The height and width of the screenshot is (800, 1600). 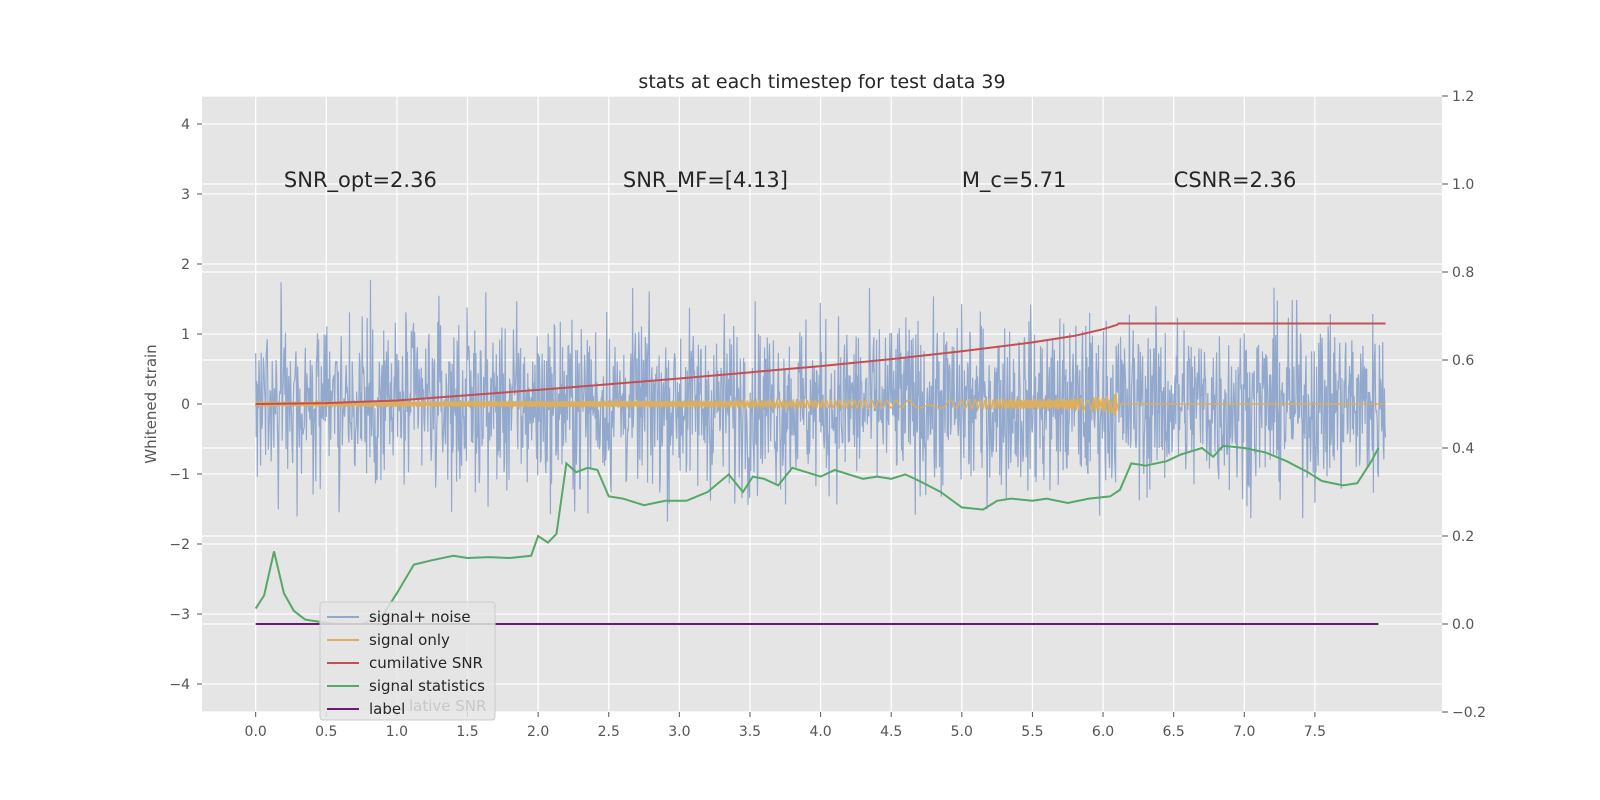 I want to click on y2-tick-label: 0.8, so click(x=1463, y=273).